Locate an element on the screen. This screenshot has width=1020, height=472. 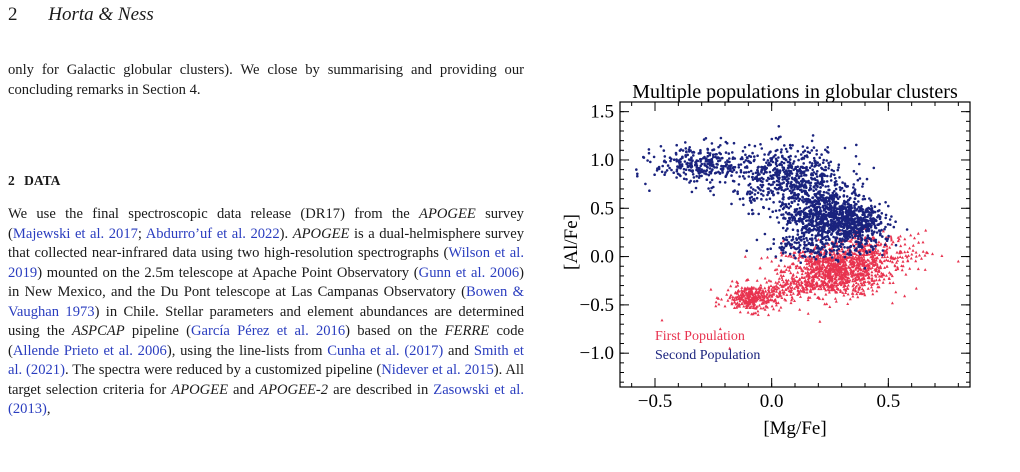
citation-link: Gunn et al. 2006 is located at coordinates (469, 272).